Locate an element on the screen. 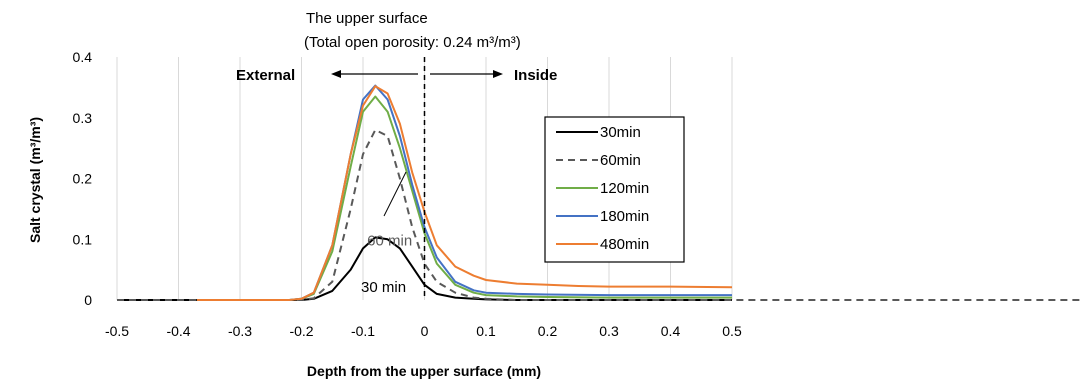 The height and width of the screenshot is (389, 1082). annotation-label: 60 min is located at coordinates (389, 240).